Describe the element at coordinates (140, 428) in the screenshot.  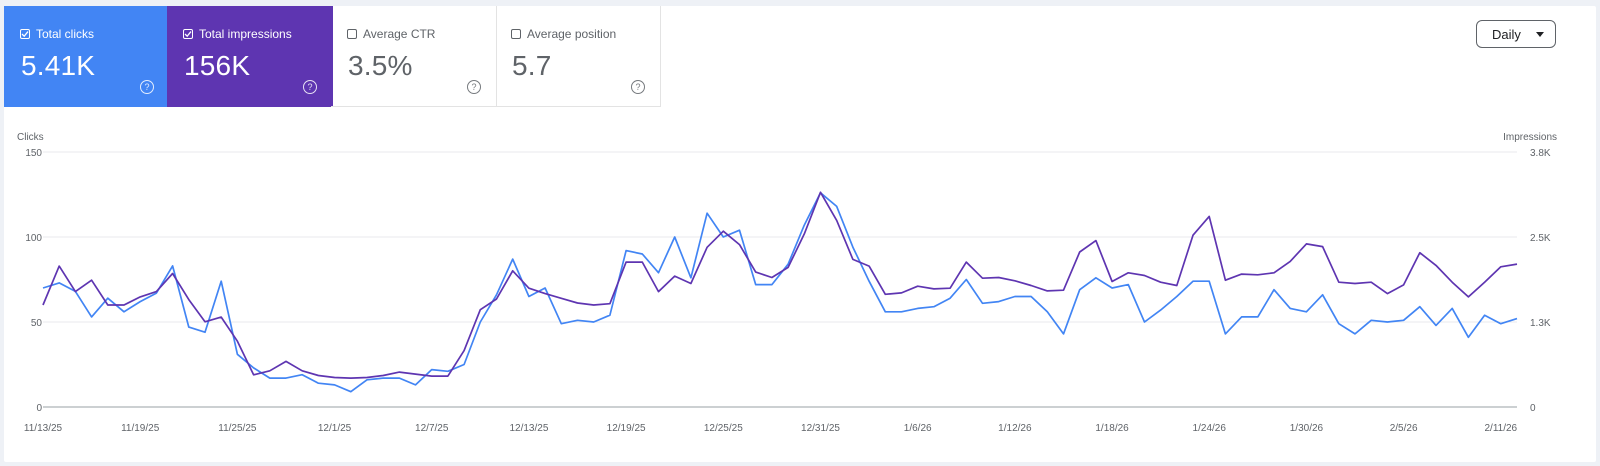
I see `x-axis-tick-label: 11/19/25` at that location.